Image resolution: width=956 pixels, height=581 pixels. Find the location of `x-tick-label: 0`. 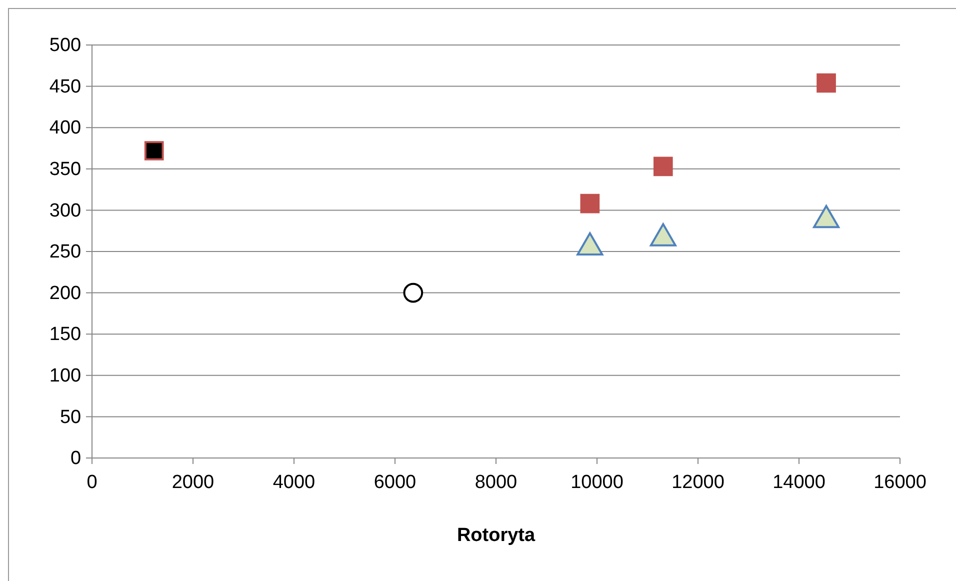

x-tick-label: 0 is located at coordinates (92, 482).